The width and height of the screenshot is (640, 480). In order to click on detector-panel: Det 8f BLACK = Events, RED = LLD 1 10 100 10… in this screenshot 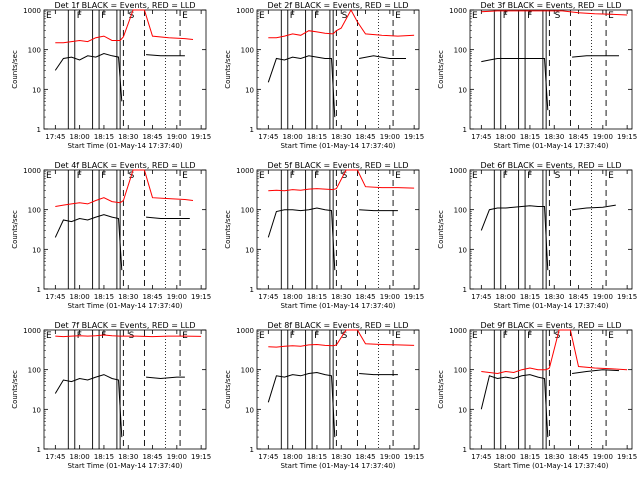, I will do `click(324, 395)`.